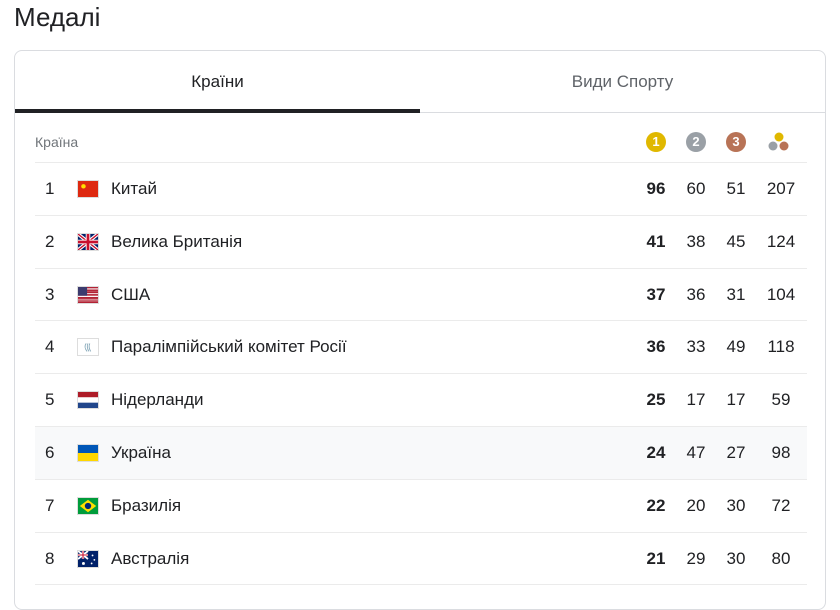  I want to click on silver-medal-icon: 2, so click(696, 142).